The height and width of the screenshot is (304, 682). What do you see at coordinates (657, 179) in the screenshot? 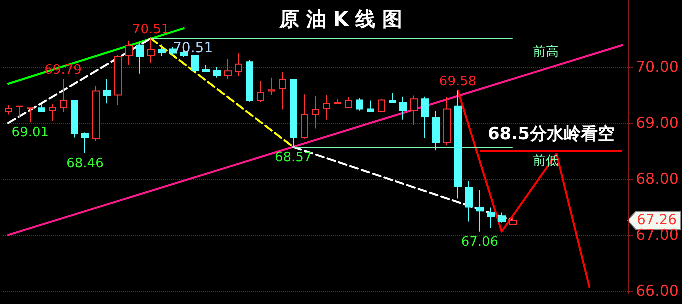
I see `y-tick-label: 68.00` at bounding box center [657, 179].